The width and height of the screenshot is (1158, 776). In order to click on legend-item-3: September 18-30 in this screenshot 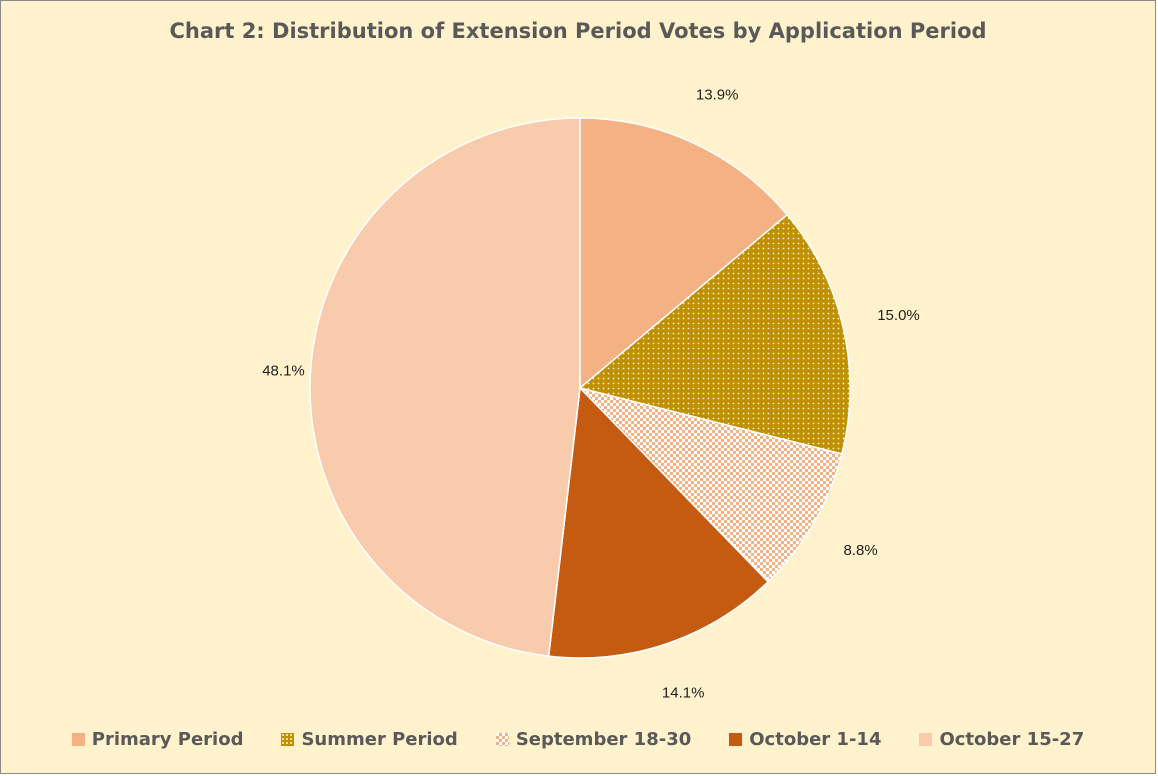, I will do `click(593, 739)`.